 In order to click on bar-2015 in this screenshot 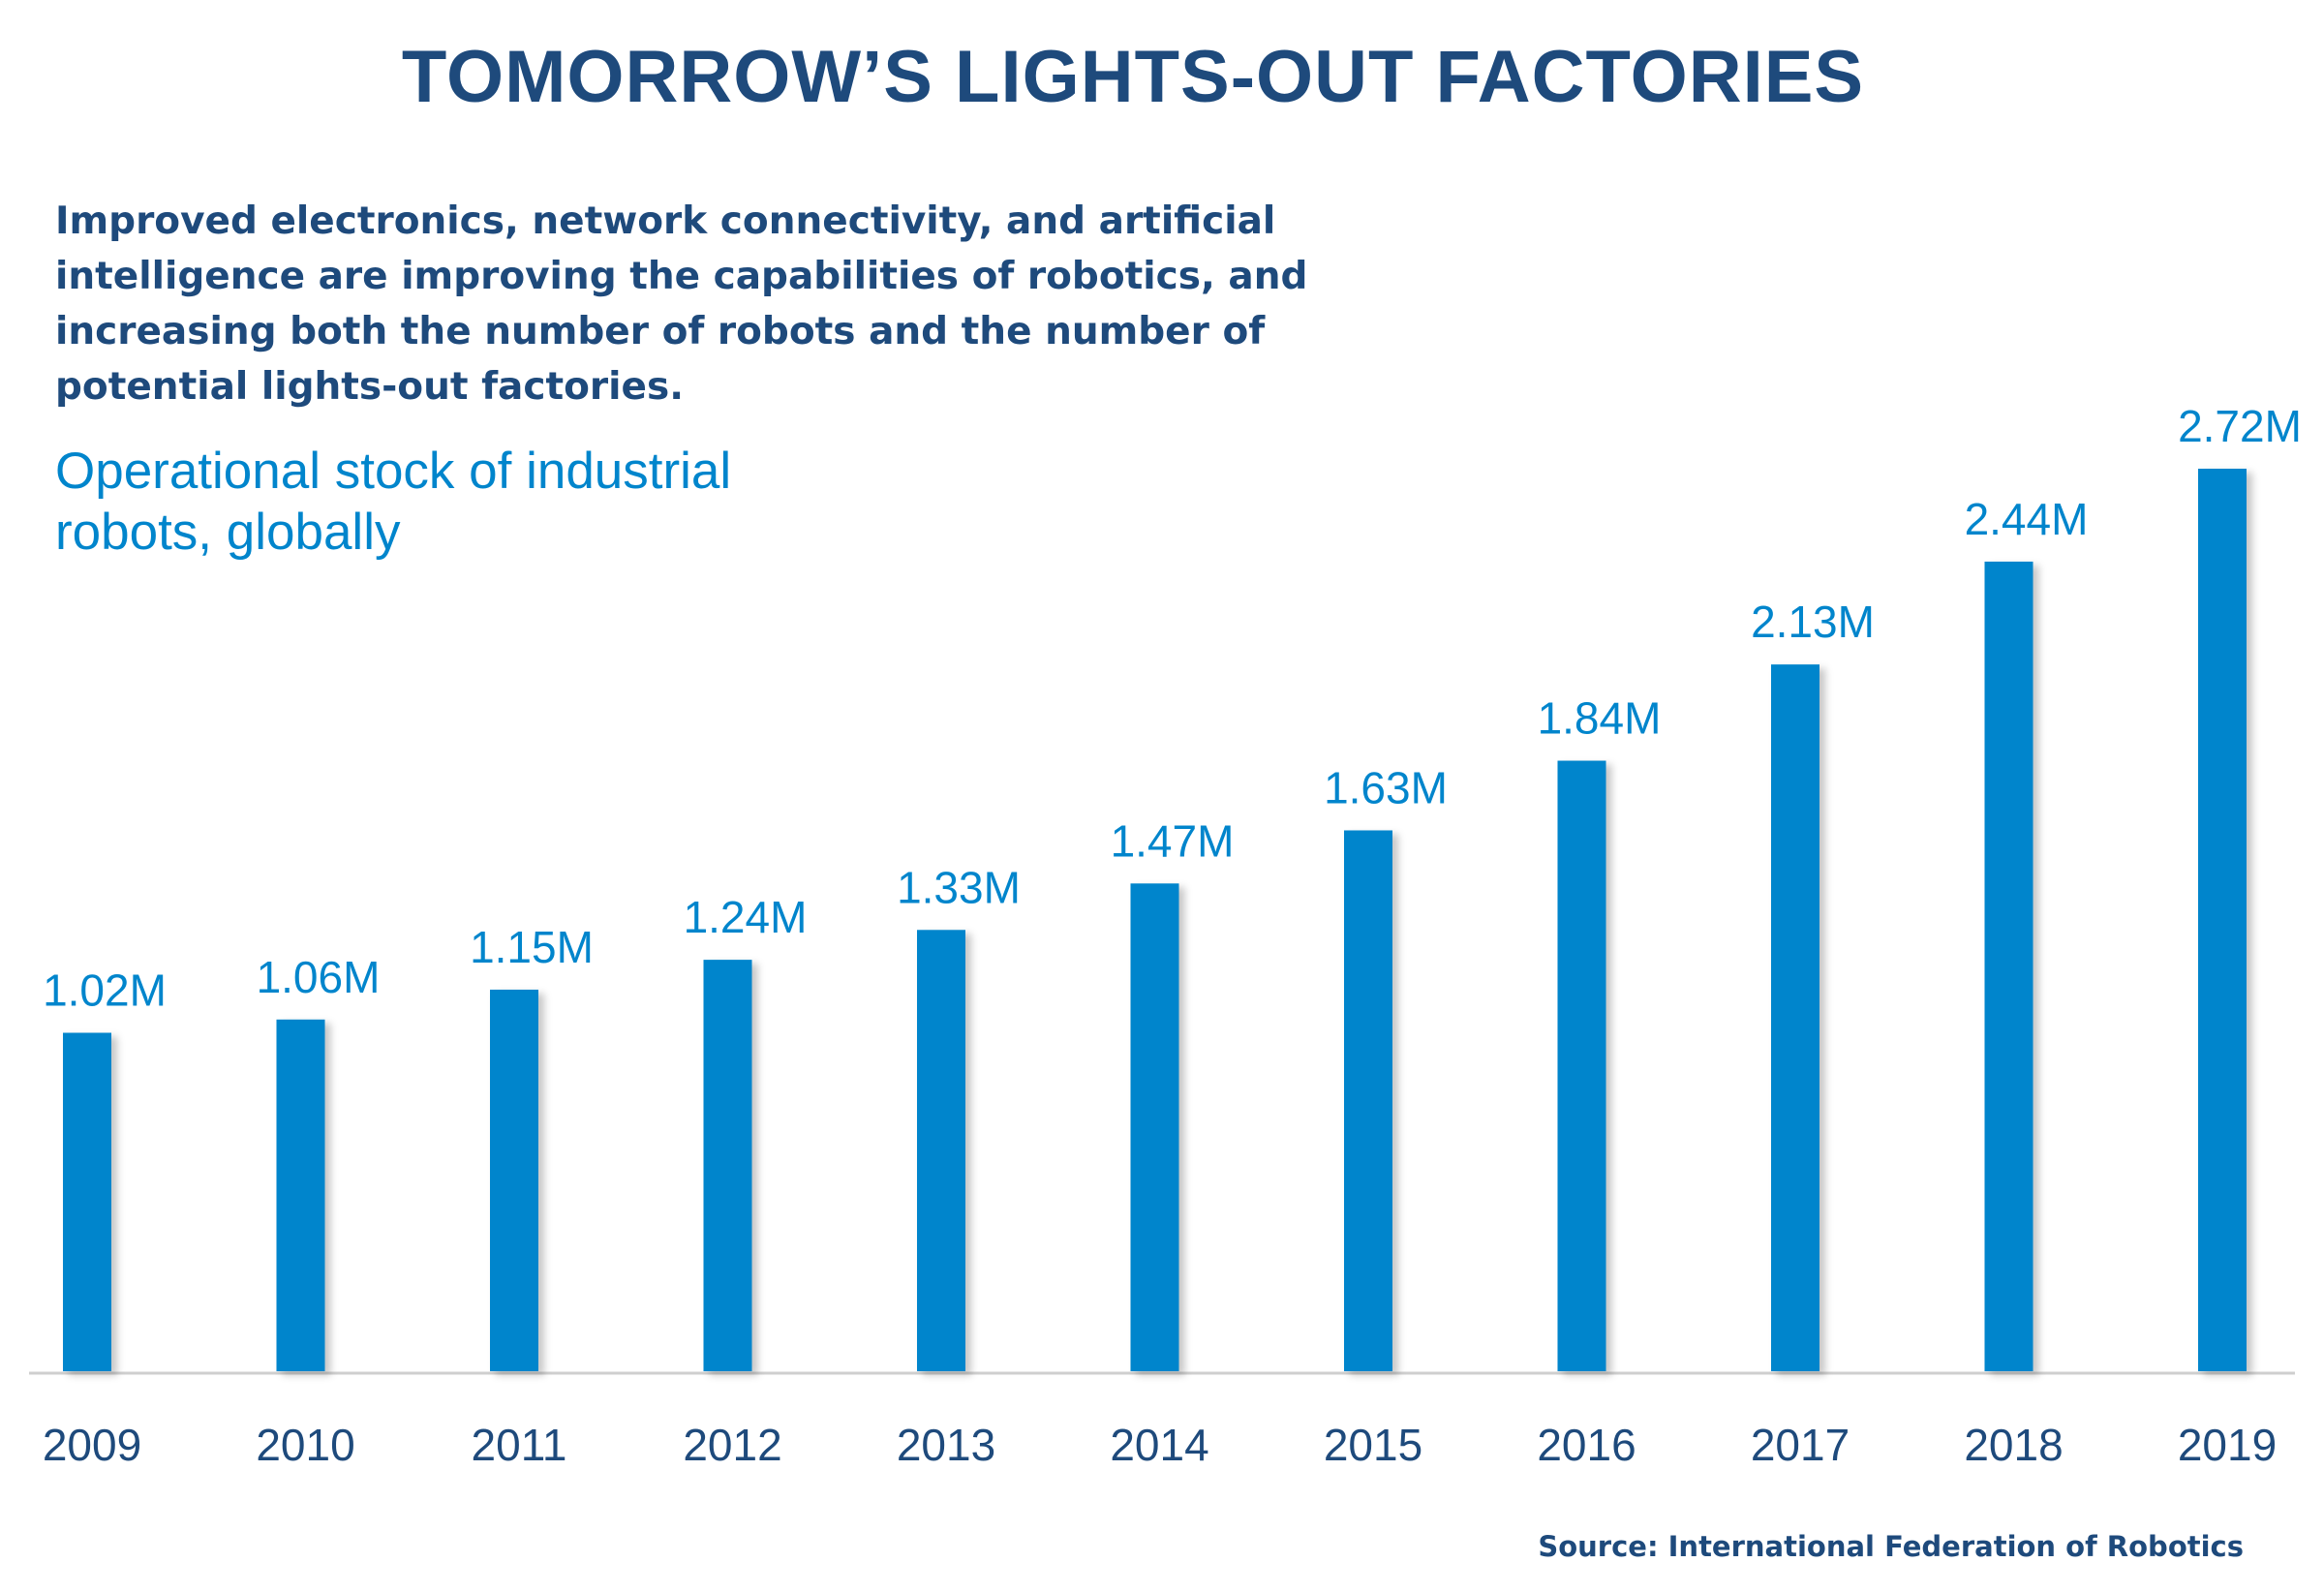, I will do `click(1368, 1100)`.